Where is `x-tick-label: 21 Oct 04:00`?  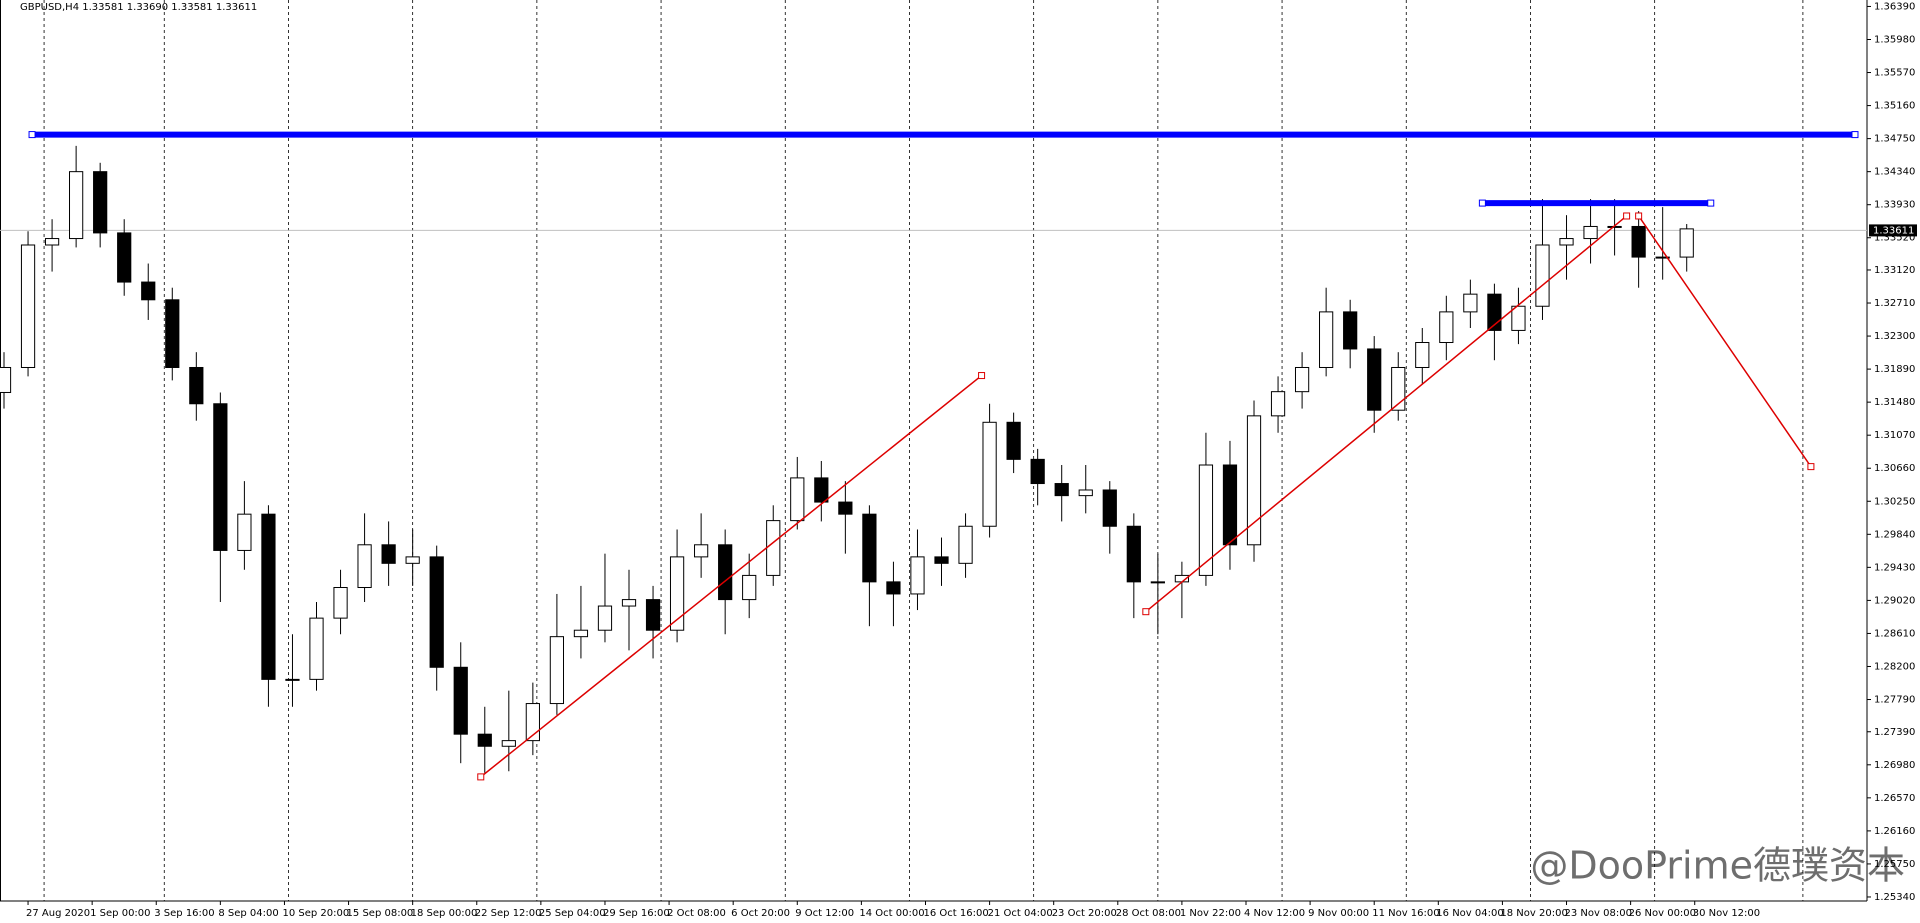
x-tick-label: 21 Oct 04:00 is located at coordinates (1020, 913).